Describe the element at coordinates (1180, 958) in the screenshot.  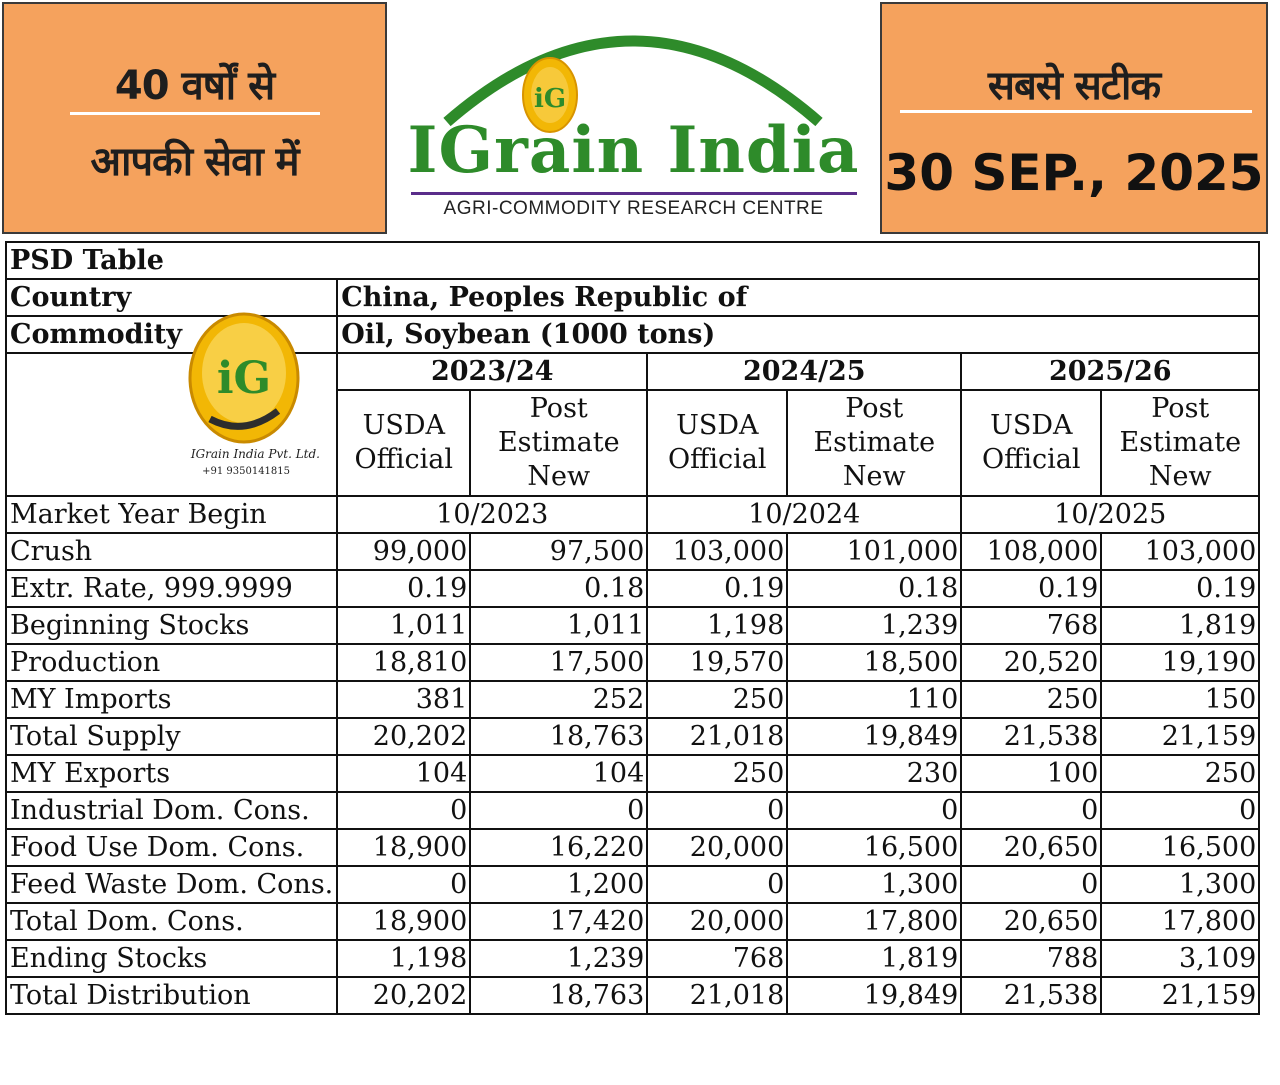
I see `value-cell: 3,109` at that location.